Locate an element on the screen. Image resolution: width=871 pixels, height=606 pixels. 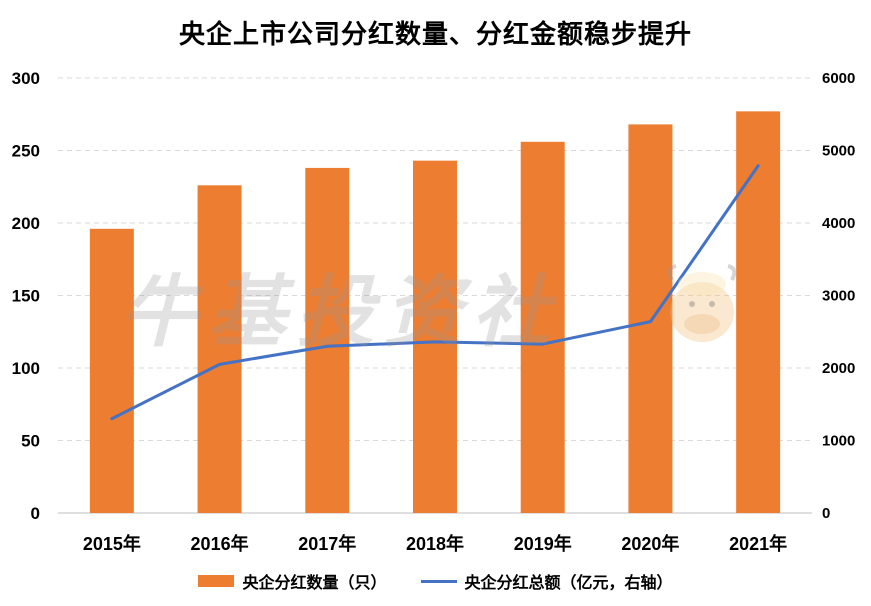
y-left-tick-label: 200 is located at coordinates (26, 223).